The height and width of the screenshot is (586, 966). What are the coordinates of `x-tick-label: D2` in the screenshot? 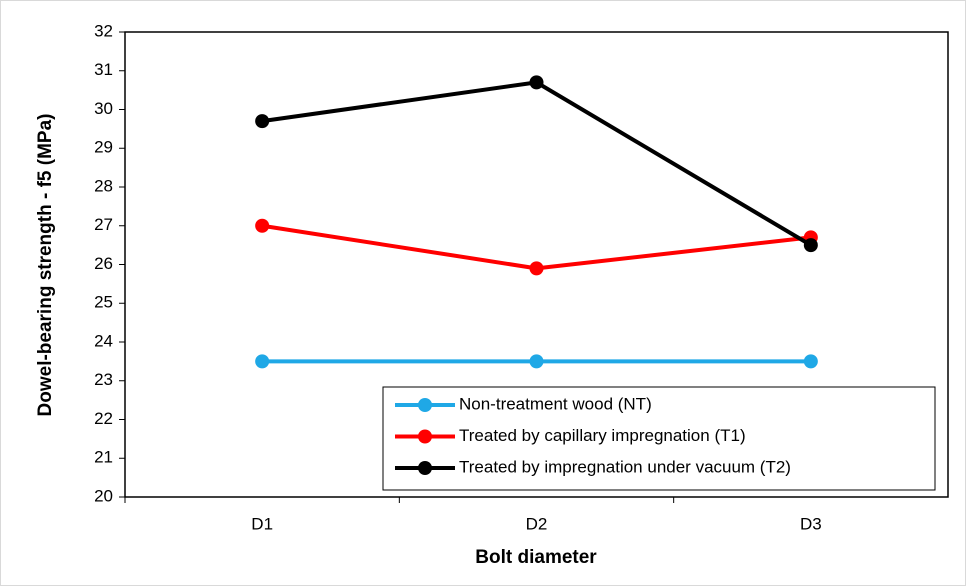 It's located at (537, 523).